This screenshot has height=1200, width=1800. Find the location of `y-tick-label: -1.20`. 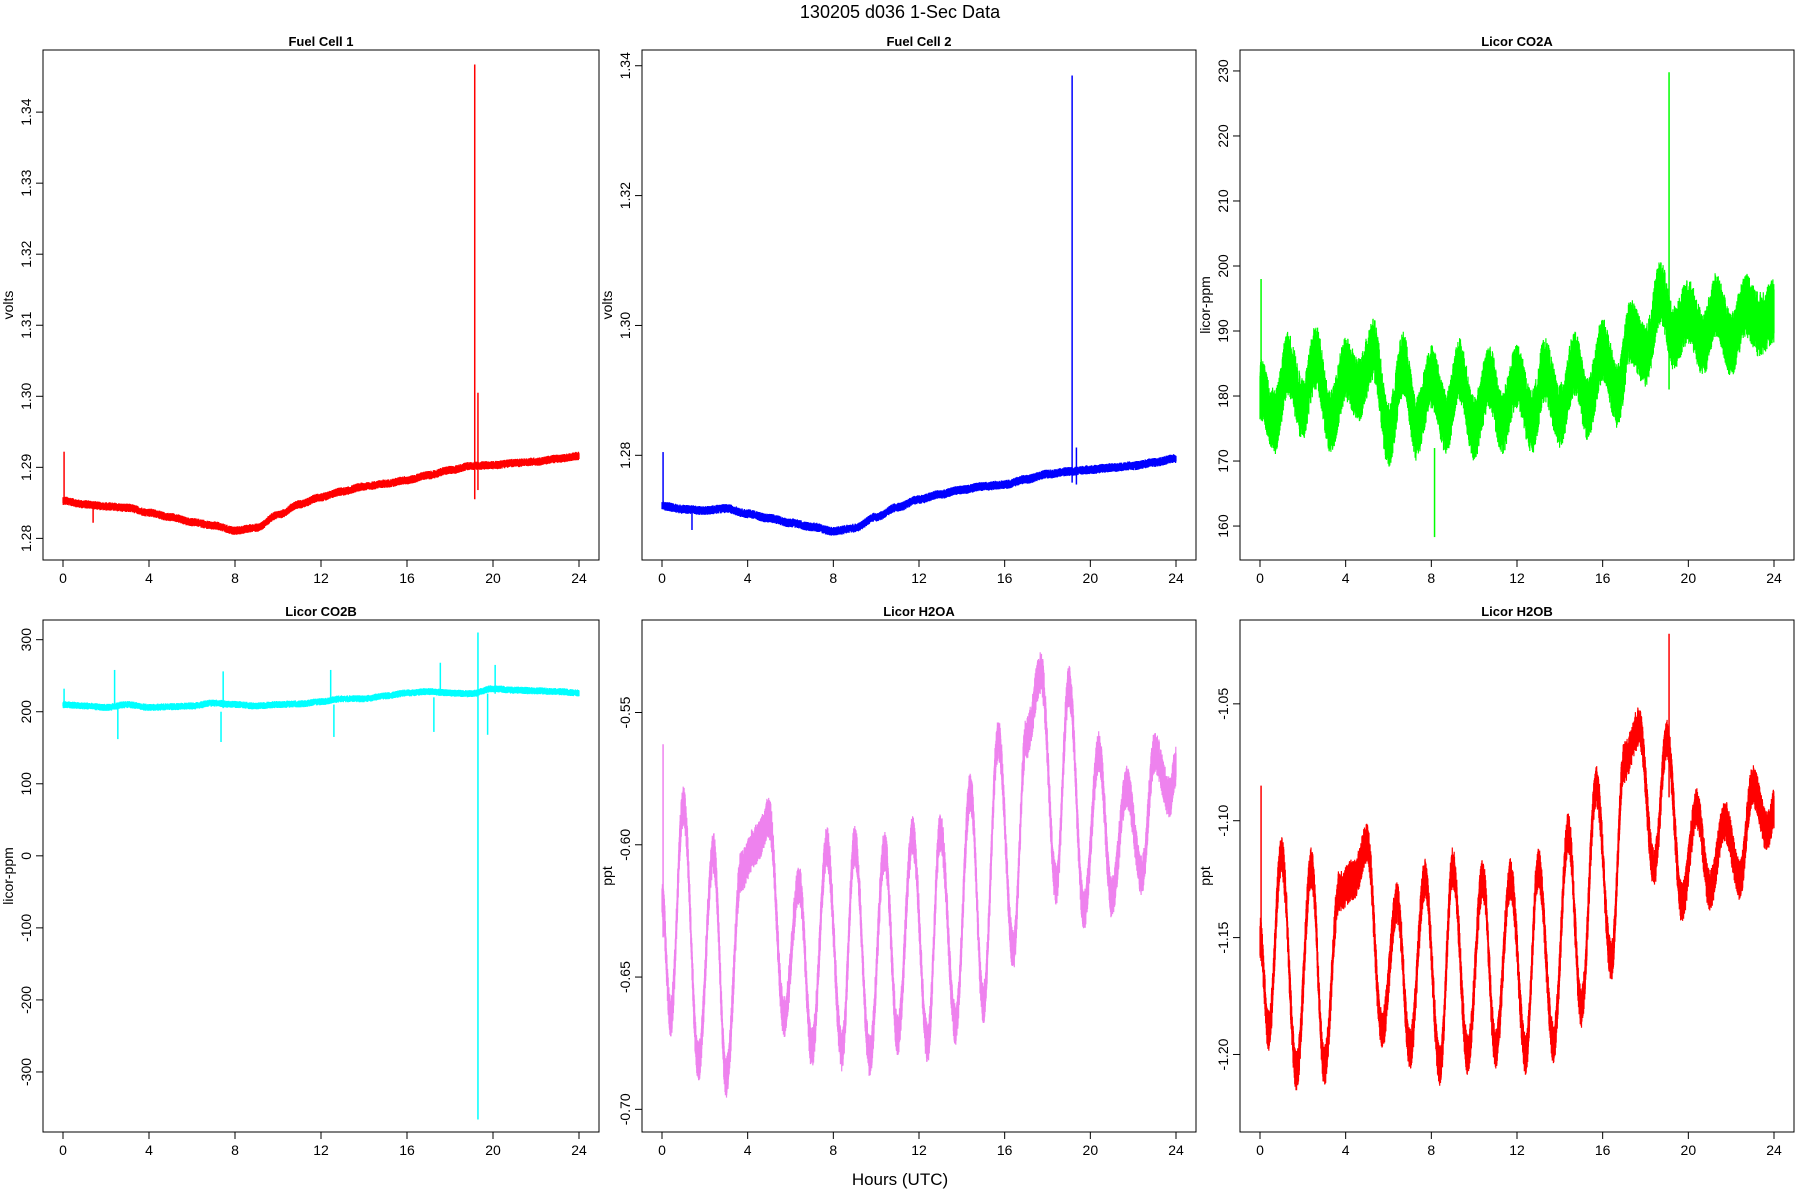

y-tick-label: -1.20 is located at coordinates (1223, 1054).